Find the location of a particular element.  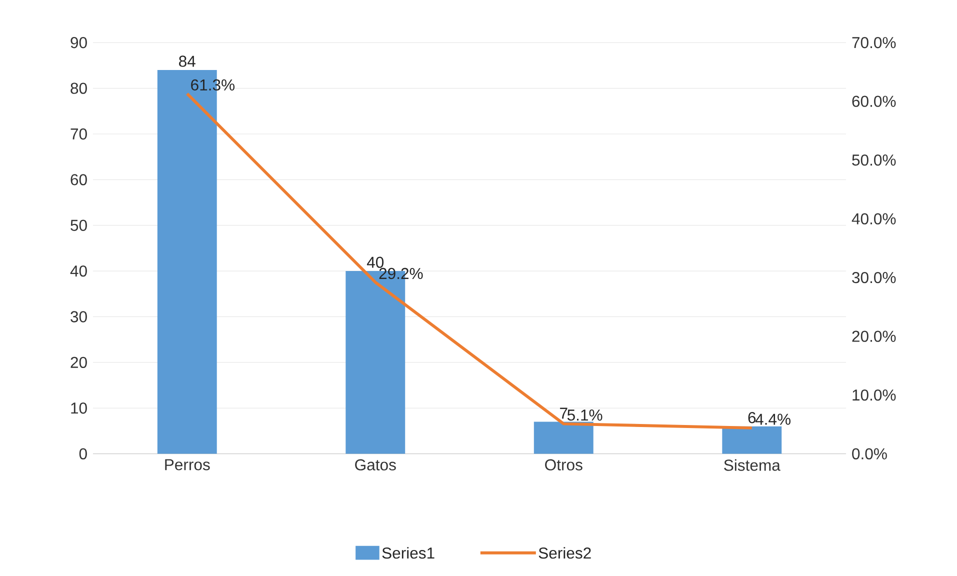

y2-tick-label: 10.0% is located at coordinates (874, 395).